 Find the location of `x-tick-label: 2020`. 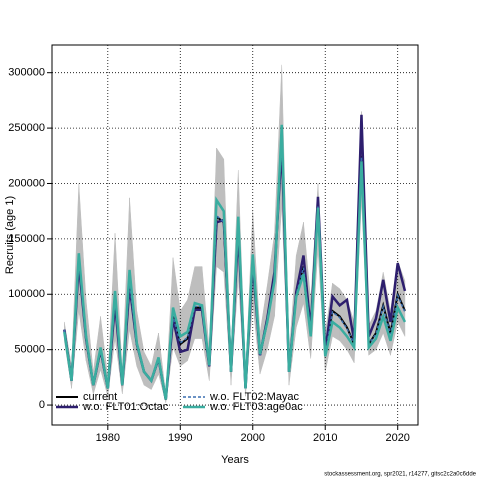

x-tick-label: 2020 is located at coordinates (397, 438).